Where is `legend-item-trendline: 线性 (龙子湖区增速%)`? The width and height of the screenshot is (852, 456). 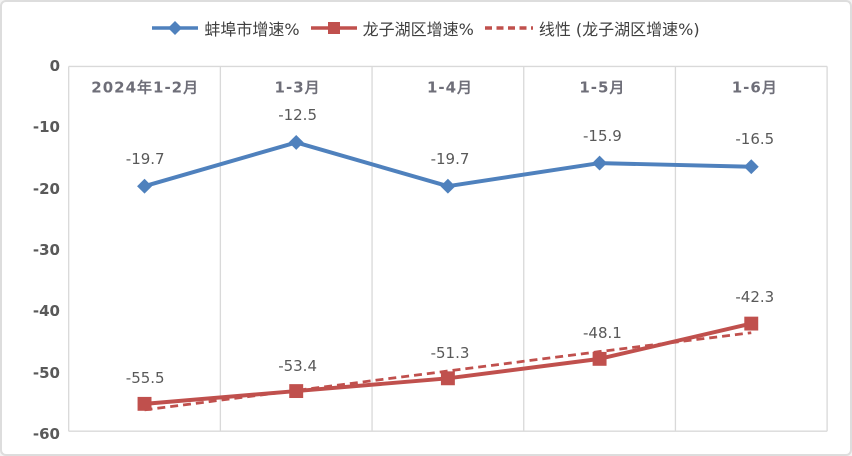
legend-item-trendline: 线性 (龙子湖区增速%) is located at coordinates (592, 28).